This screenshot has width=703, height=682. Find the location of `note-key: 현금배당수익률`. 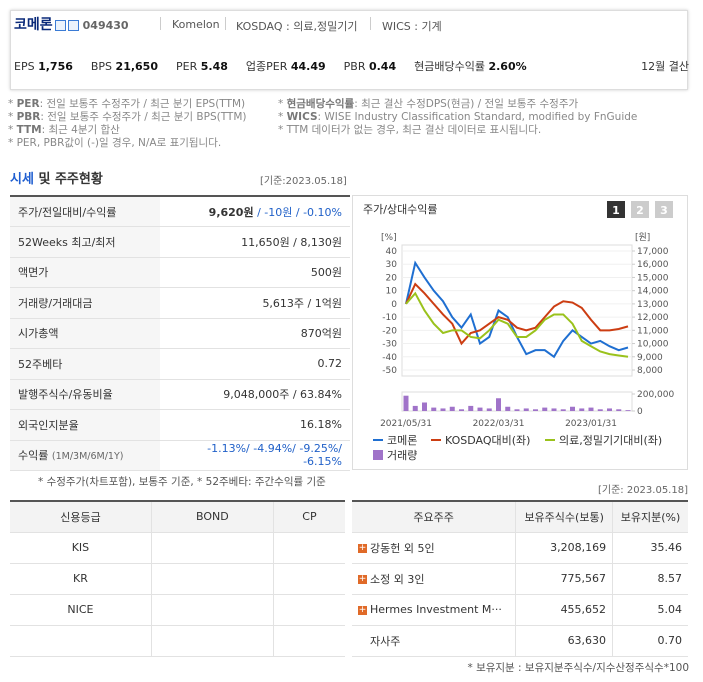

note-key: 현금배당수익률 is located at coordinates (320, 104).